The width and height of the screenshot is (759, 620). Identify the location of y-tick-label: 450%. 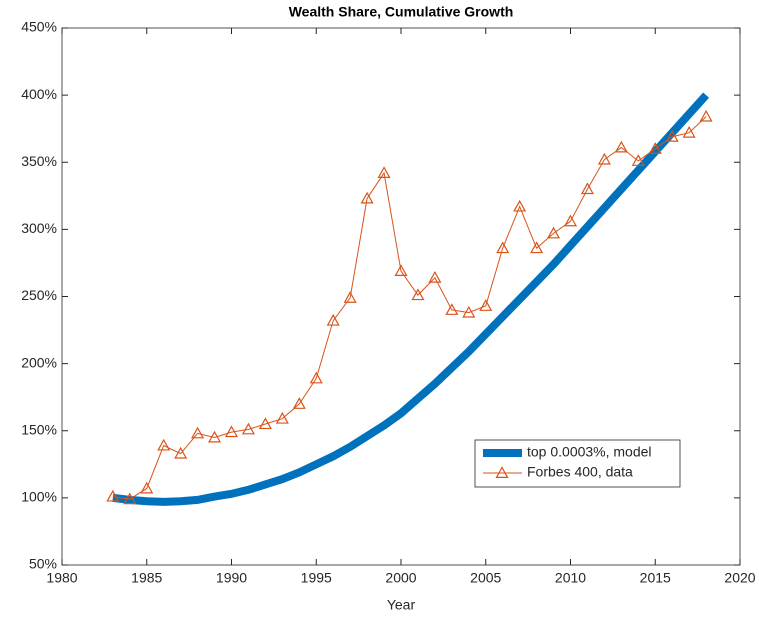
(39, 27).